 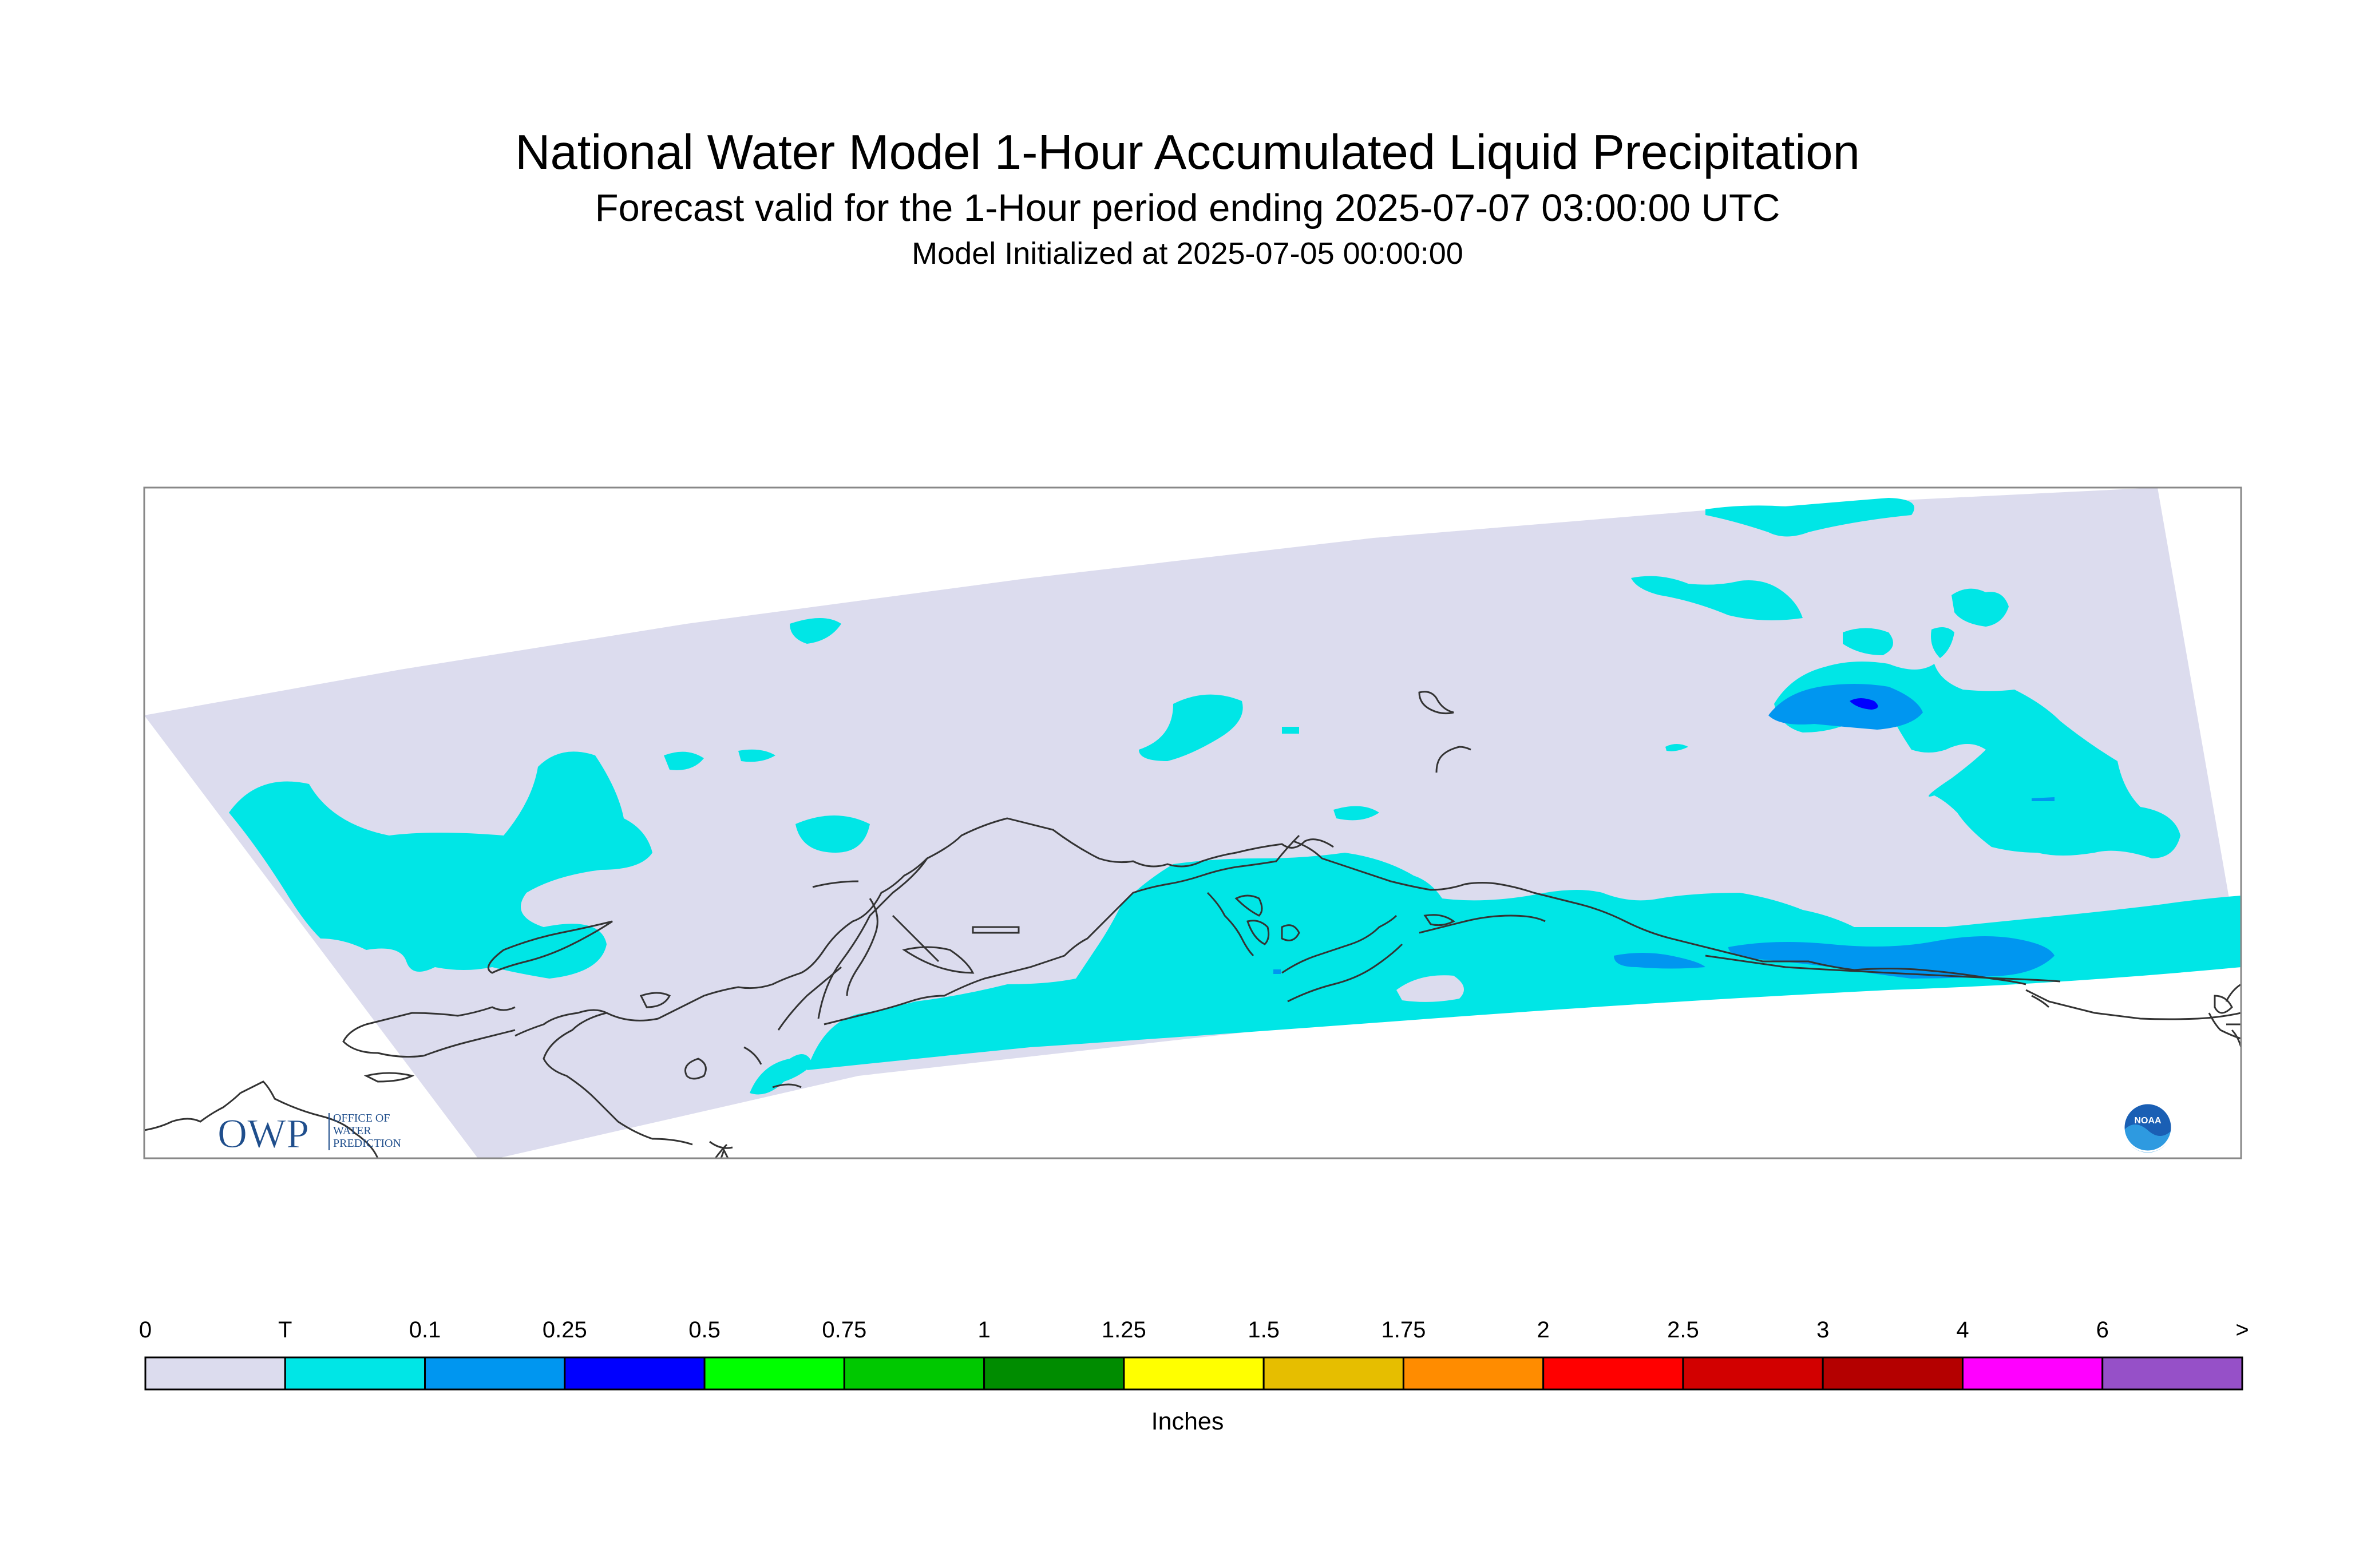 I want to click on legend-label: 0, so click(x=145, y=1330).